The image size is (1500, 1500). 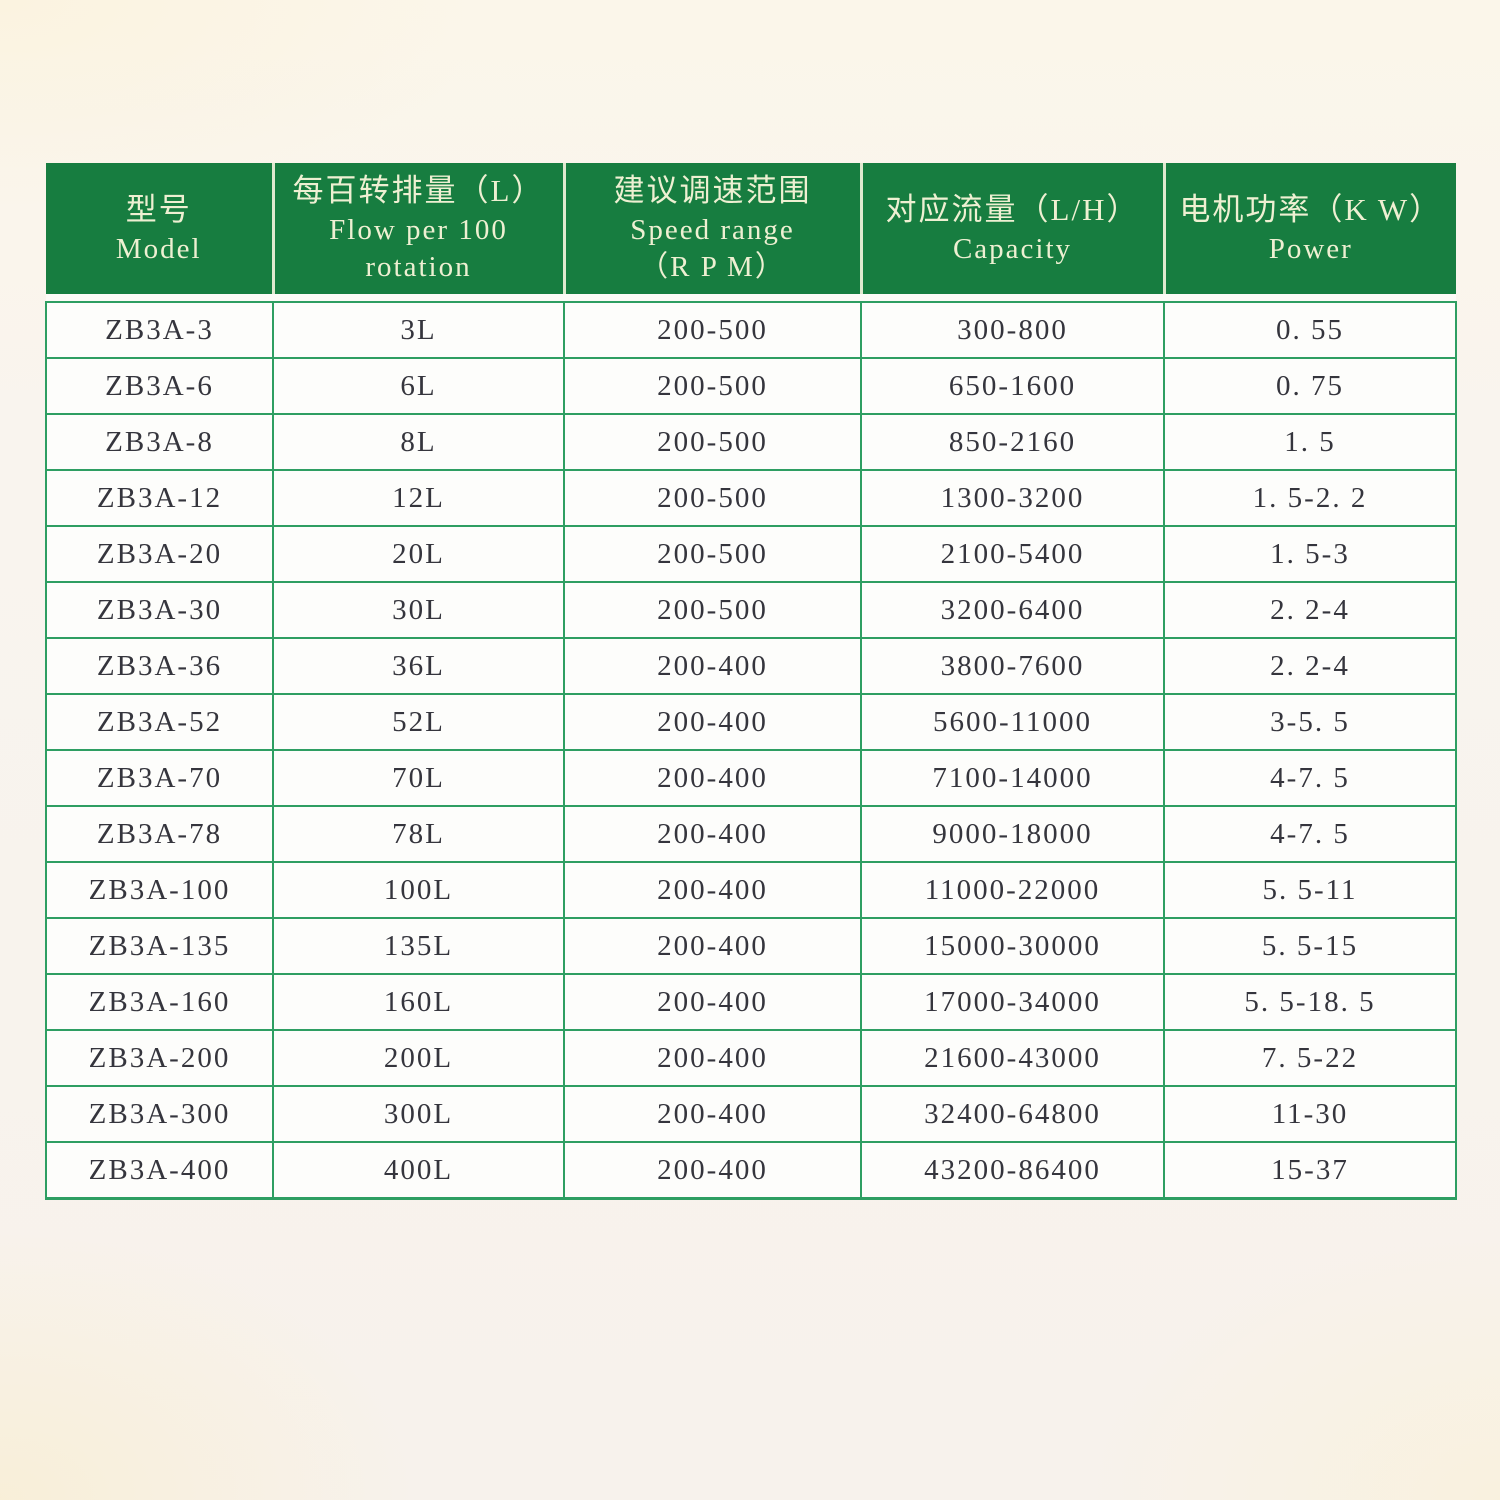 What do you see at coordinates (712, 267) in the screenshot?
I see `header-speed-en-2: （R P M）` at bounding box center [712, 267].